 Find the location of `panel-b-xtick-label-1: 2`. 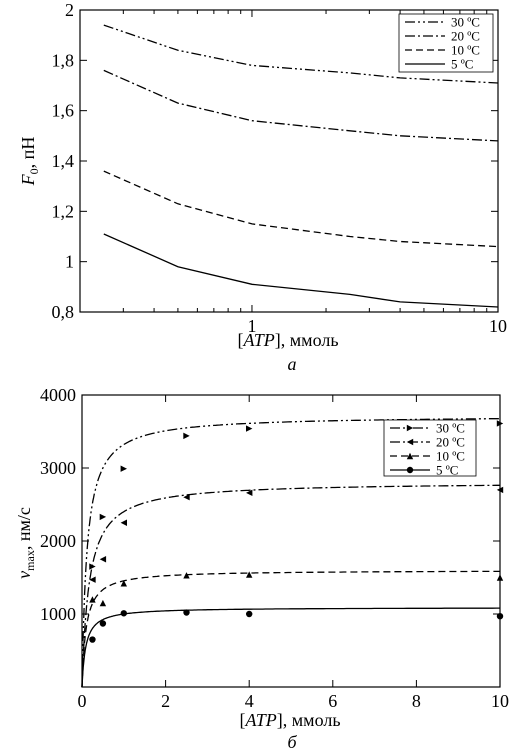

panel-b-xtick-label-1: 2 is located at coordinates (165, 701).